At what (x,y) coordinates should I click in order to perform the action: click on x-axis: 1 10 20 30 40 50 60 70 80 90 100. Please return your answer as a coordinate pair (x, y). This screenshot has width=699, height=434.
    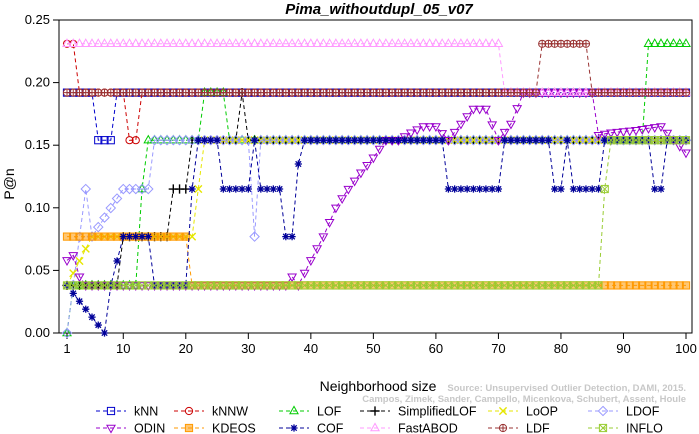
    Looking at the image, I should click on (380, 344).